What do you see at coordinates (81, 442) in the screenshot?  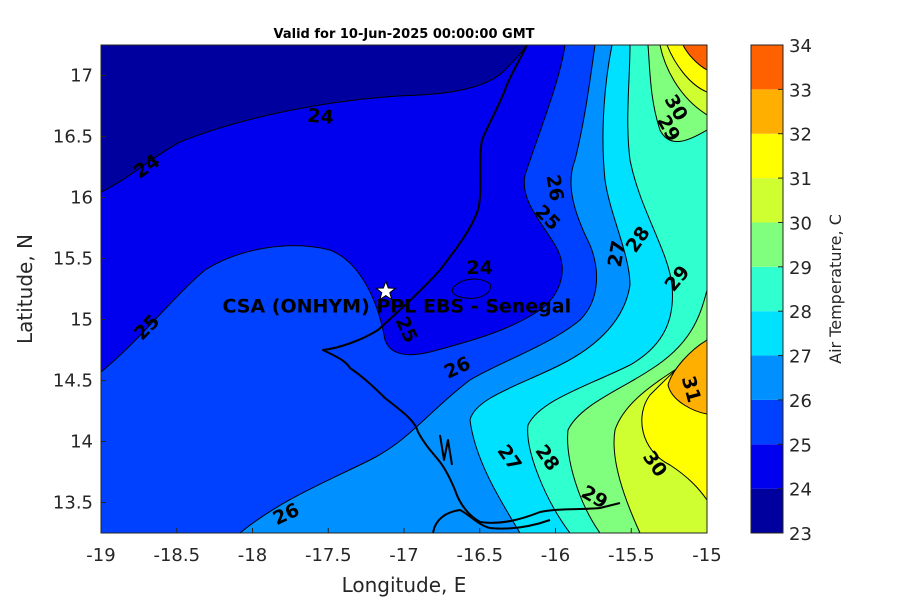 I see `y-tick-label: 14` at bounding box center [81, 442].